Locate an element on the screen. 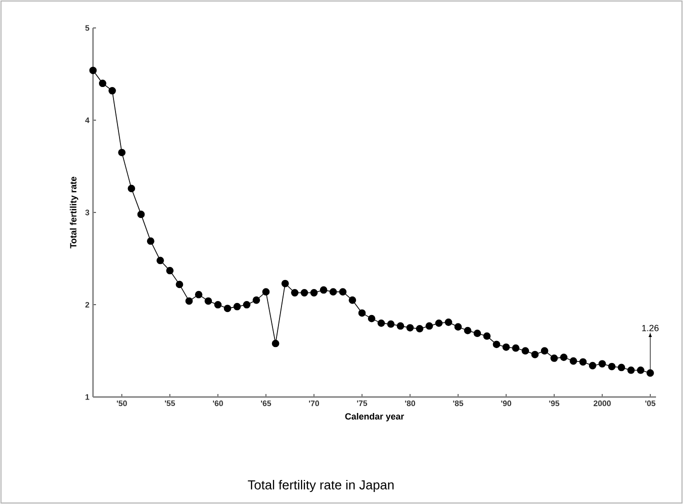 This screenshot has height=504, width=683. annotation: 1.26 is located at coordinates (650, 328).